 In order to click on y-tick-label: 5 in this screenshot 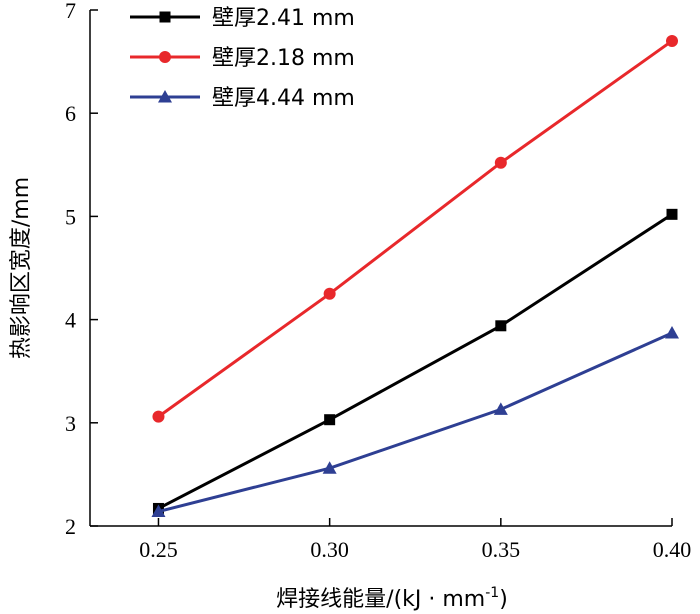, I will do `click(70, 216)`.